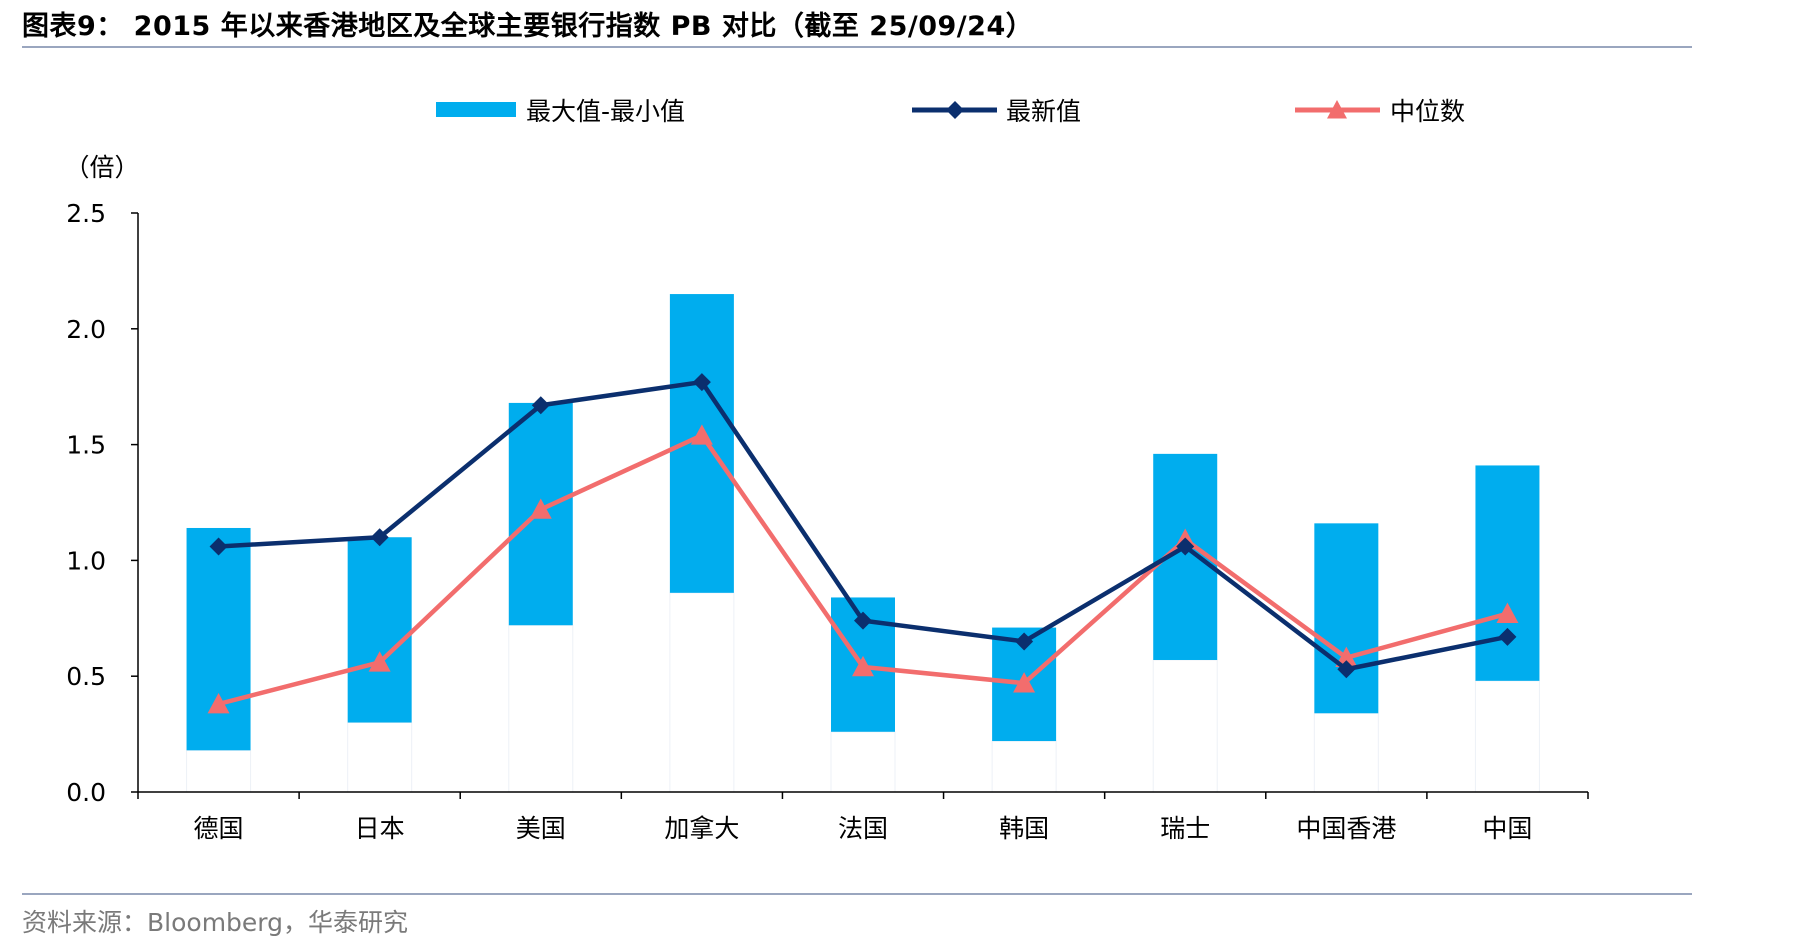  Describe the element at coordinates (857, 47) in the screenshot. I see `top-rule` at that location.